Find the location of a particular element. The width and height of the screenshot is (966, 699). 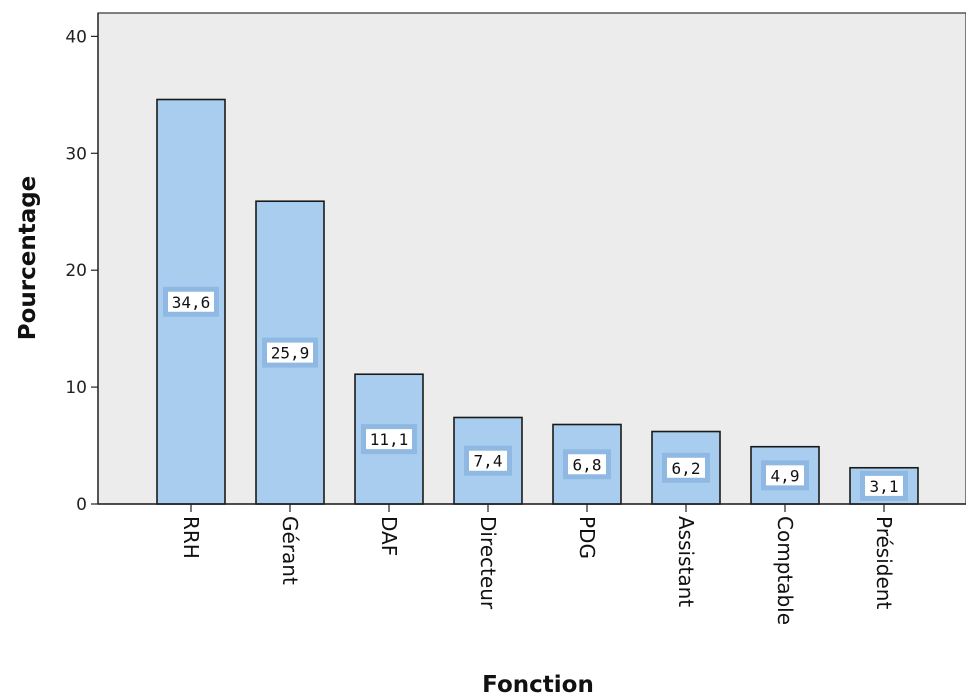

data-label-text: 3,1 is located at coordinates (884, 486).